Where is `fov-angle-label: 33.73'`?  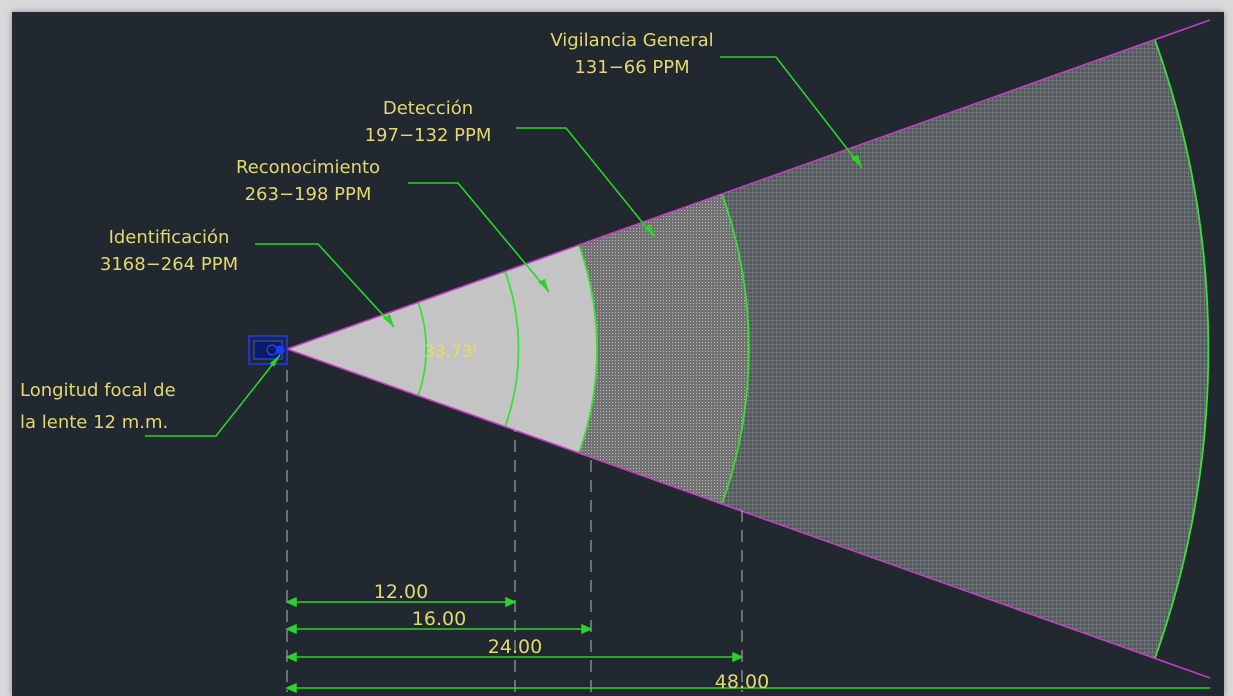
fov-angle-label: 33.73' is located at coordinates (450, 352).